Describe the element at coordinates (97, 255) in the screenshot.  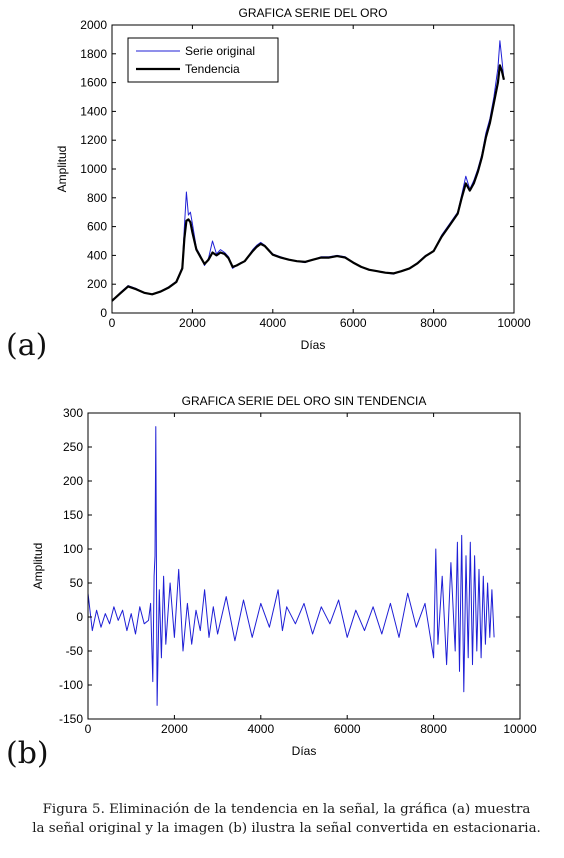
I see `y-tick-label: 400` at that location.